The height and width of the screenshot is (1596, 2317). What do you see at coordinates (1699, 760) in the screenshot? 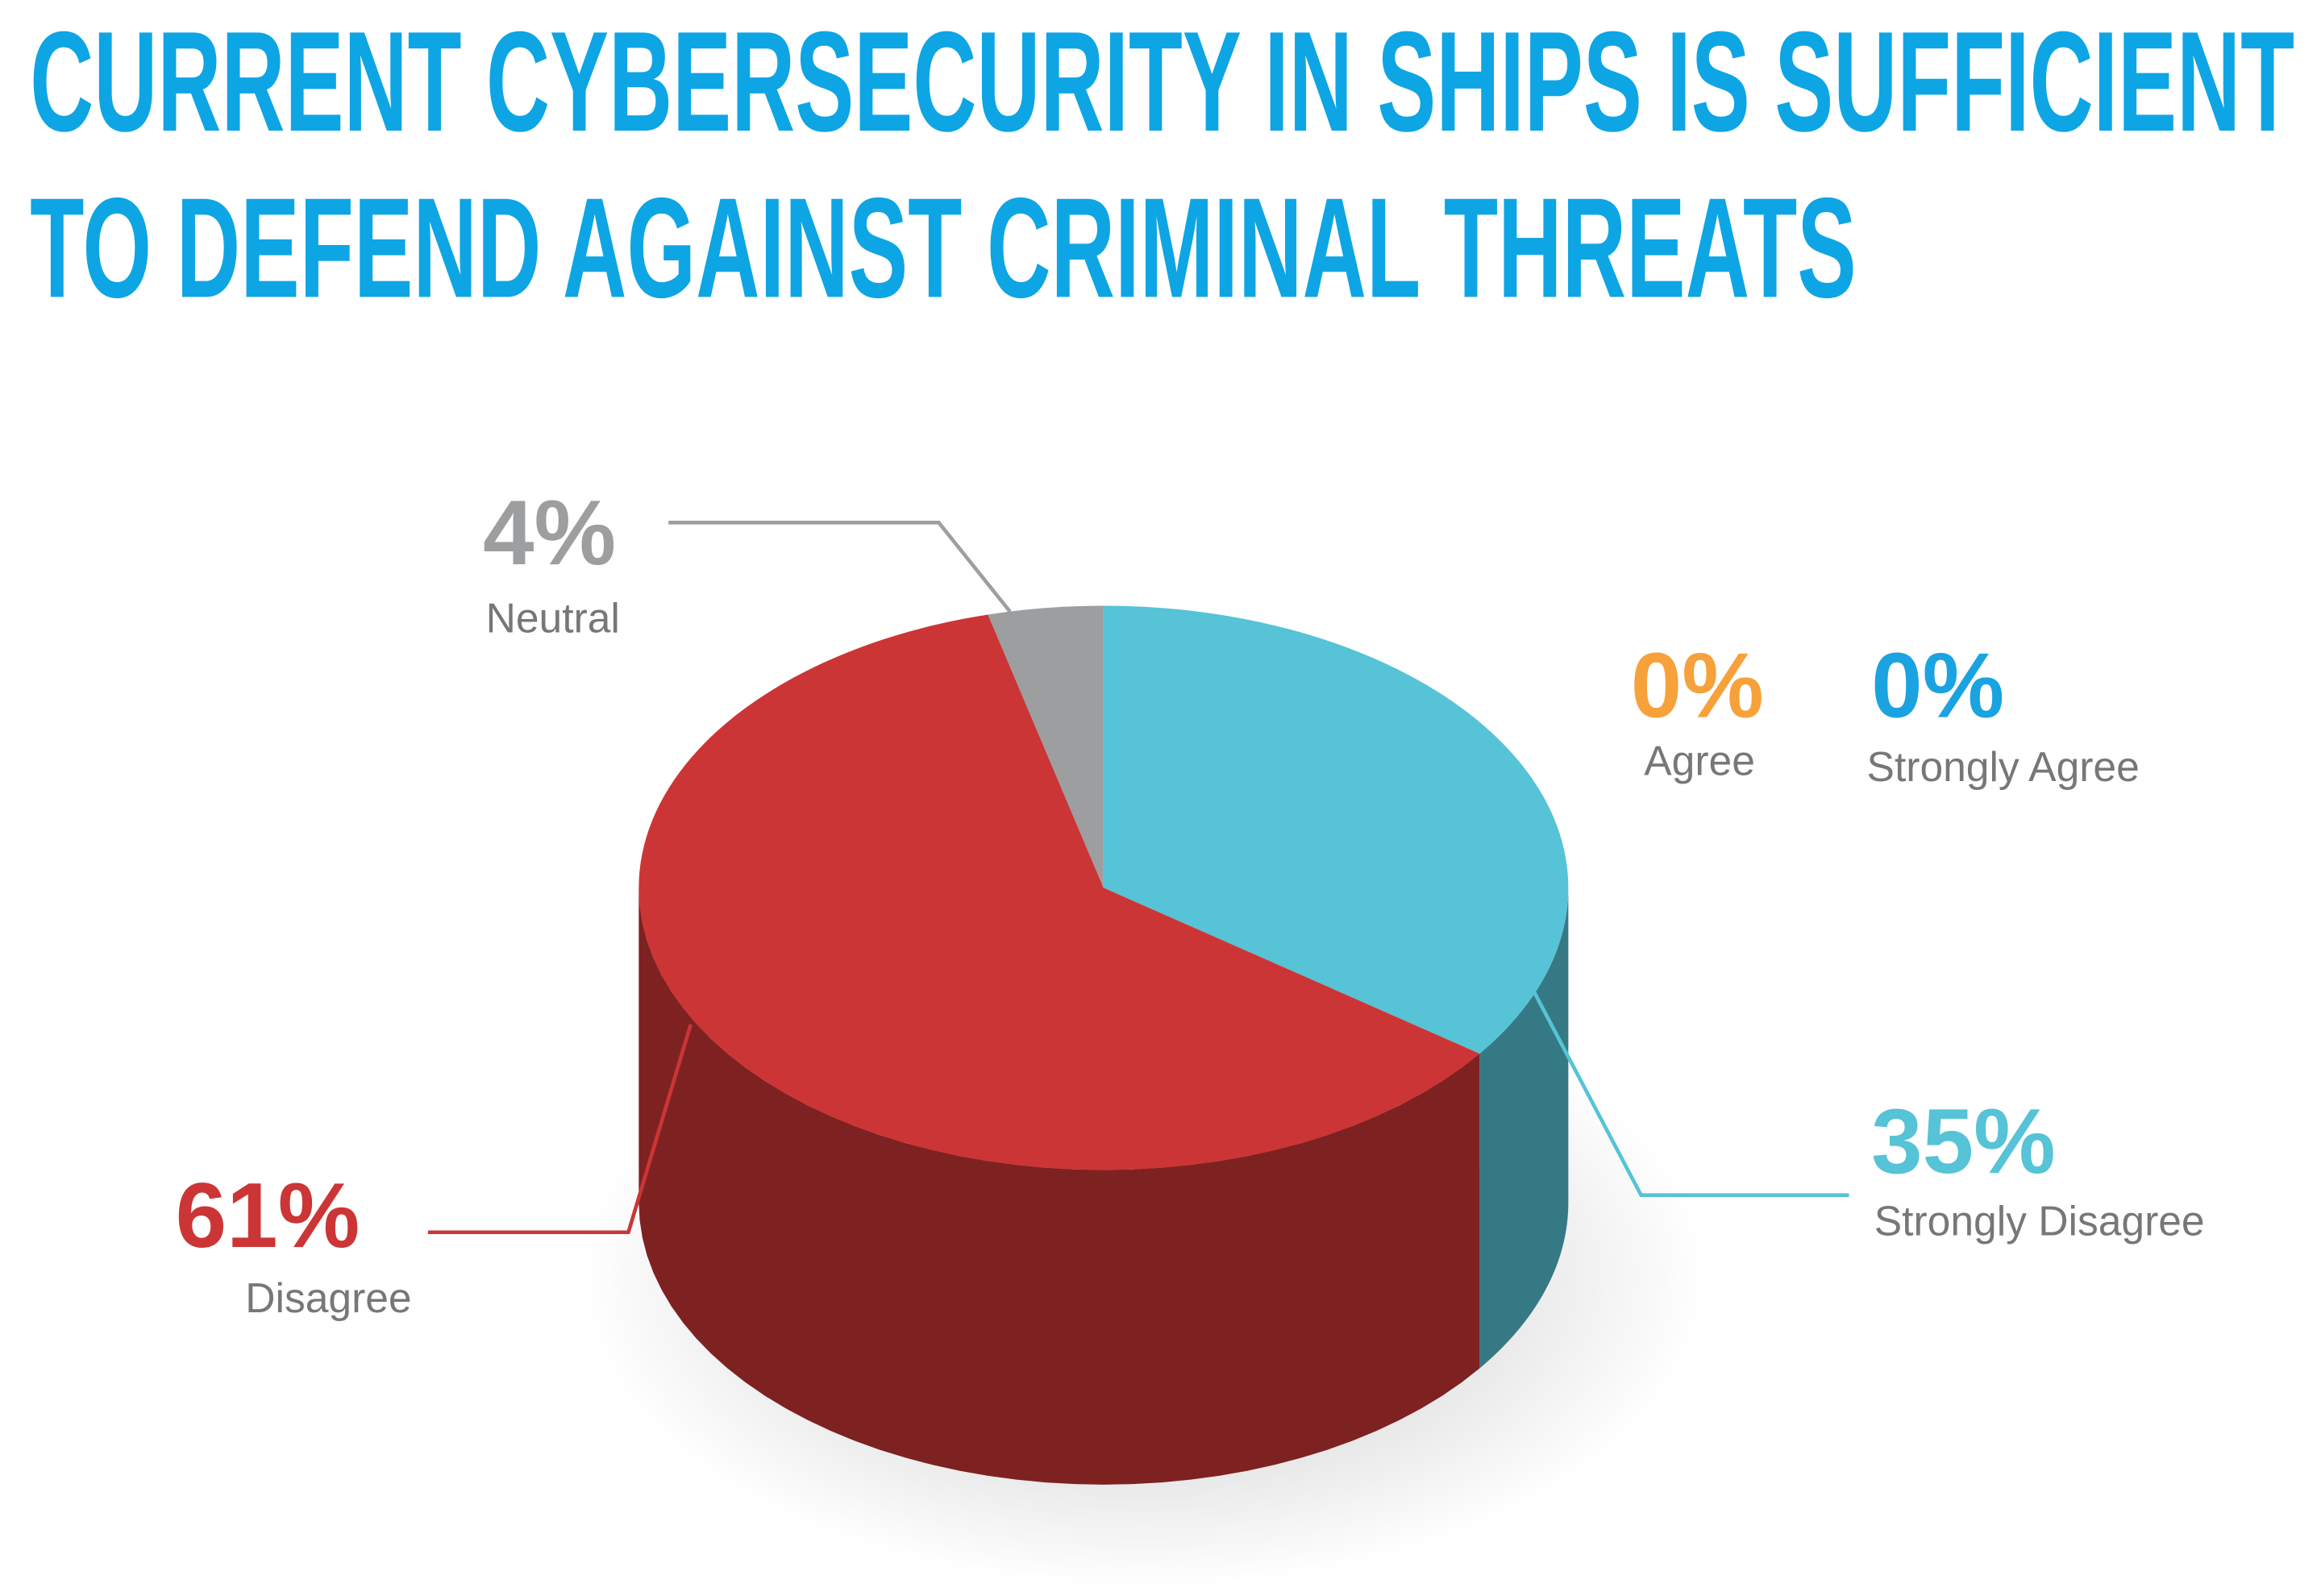
I see `category-label: Agree` at bounding box center [1699, 760].